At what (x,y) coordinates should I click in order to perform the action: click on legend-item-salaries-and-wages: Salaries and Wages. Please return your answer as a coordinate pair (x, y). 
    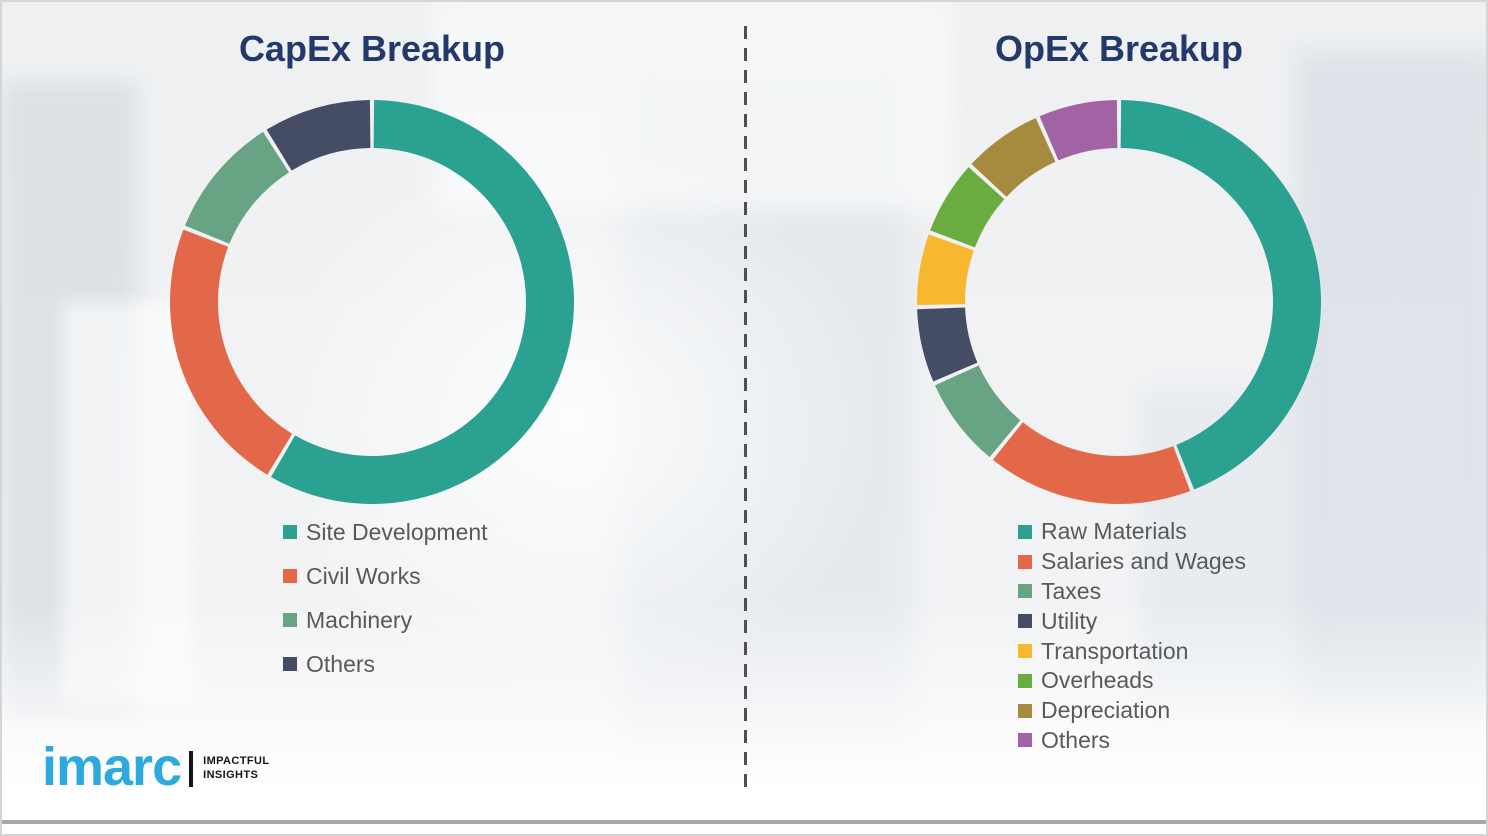
    Looking at the image, I should click on (1132, 562).